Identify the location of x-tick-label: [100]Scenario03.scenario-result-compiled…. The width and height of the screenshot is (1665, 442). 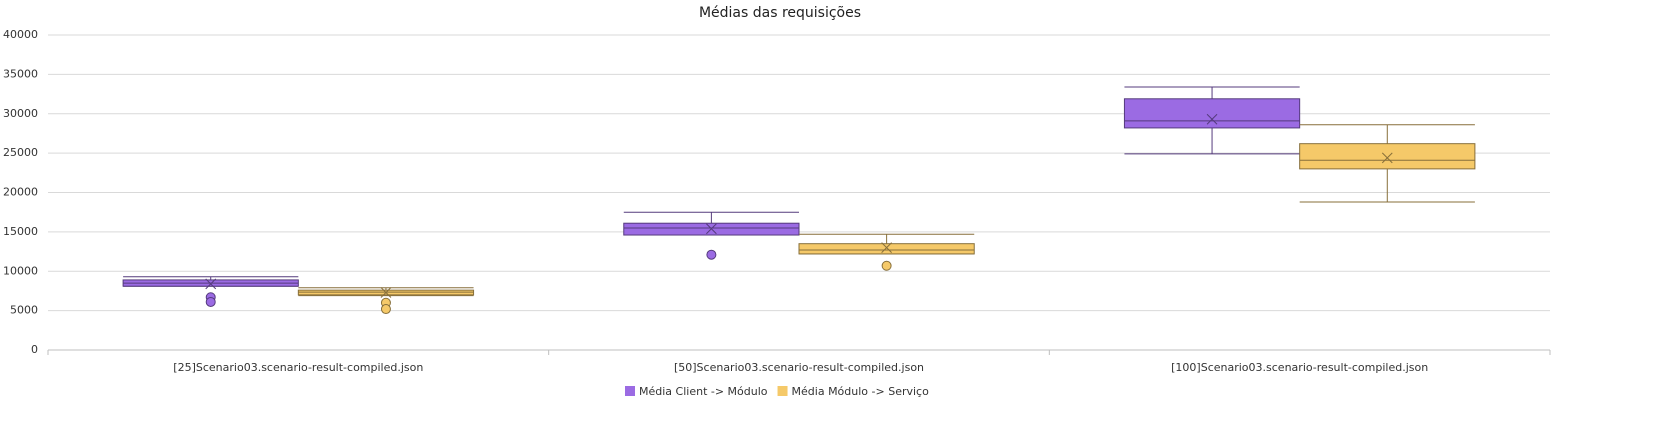
(1299, 367).